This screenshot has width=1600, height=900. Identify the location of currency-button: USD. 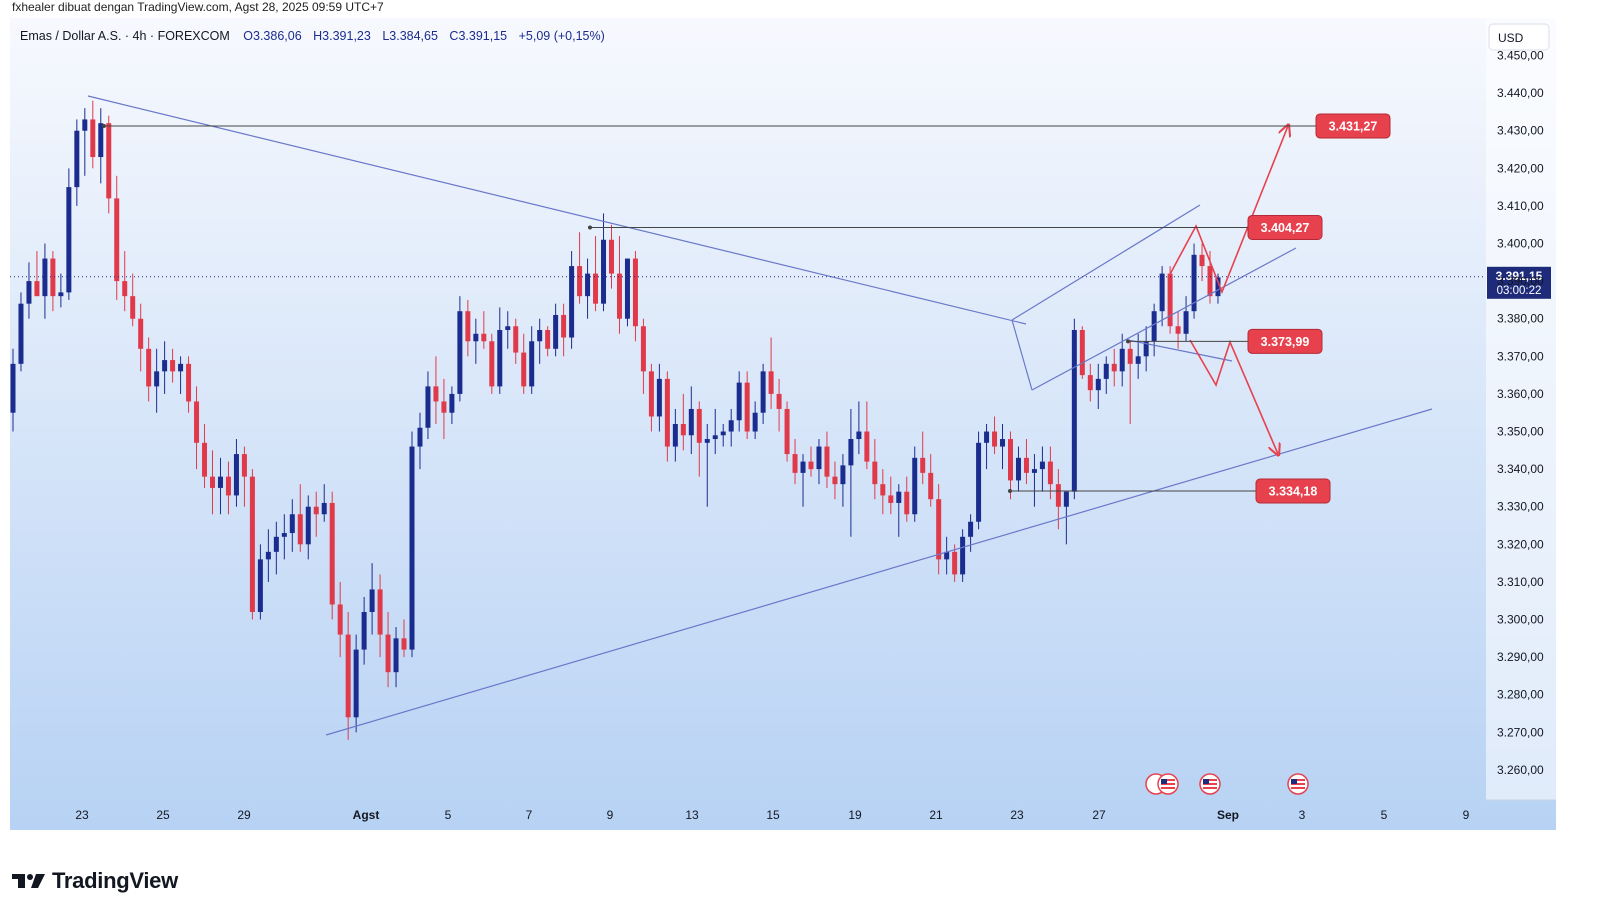
(1519, 37).